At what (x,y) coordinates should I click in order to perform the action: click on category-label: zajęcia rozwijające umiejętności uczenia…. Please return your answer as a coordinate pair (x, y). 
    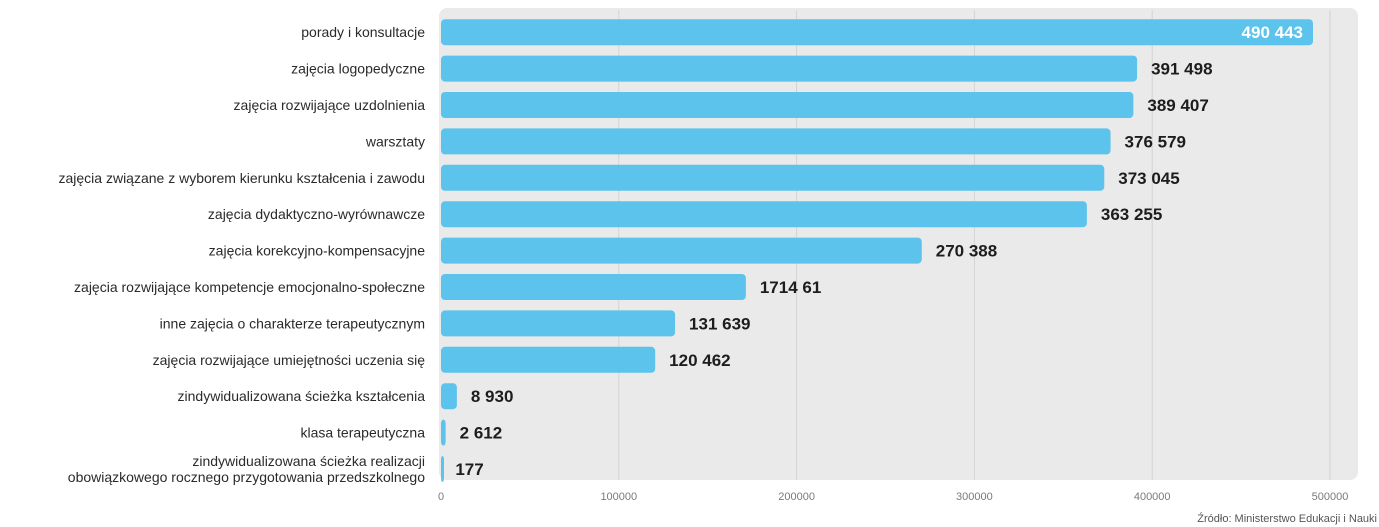
    Looking at the image, I should click on (289, 360).